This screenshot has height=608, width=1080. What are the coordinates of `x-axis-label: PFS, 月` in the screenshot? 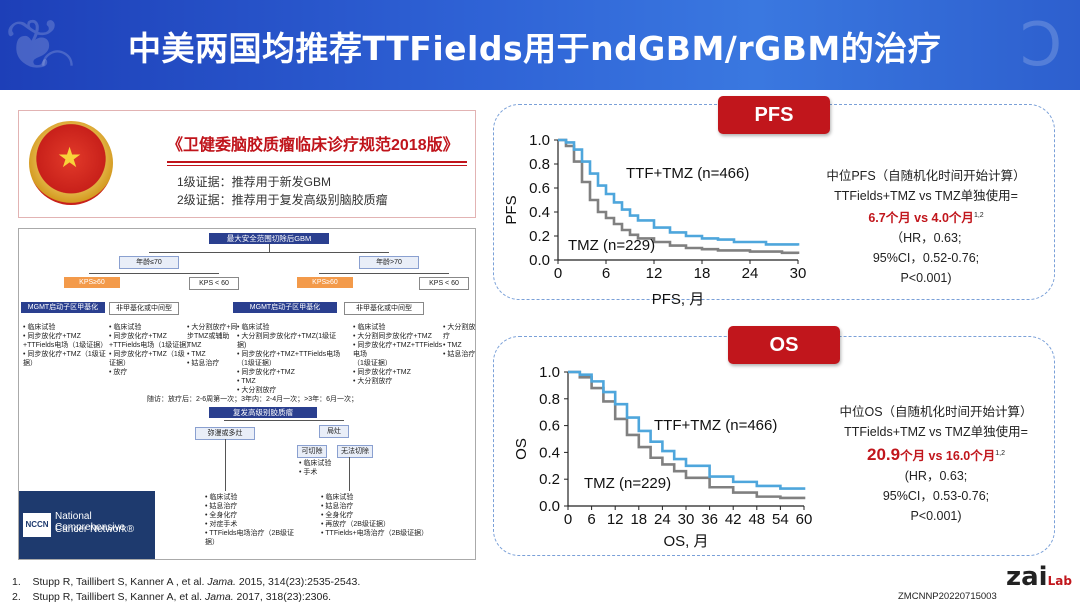 It's located at (678, 299).